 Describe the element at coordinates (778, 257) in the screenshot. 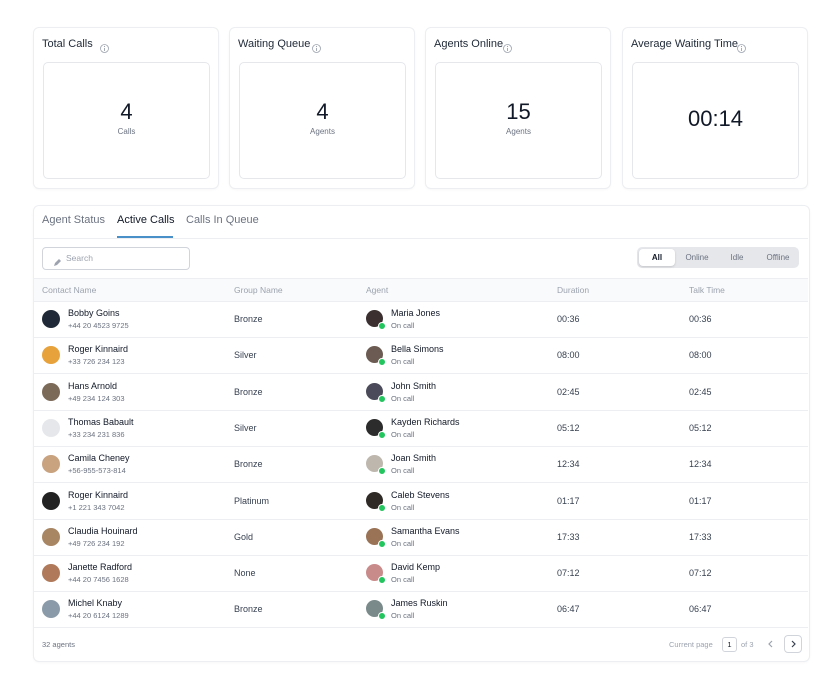

I see `filter-button: Offline` at that location.